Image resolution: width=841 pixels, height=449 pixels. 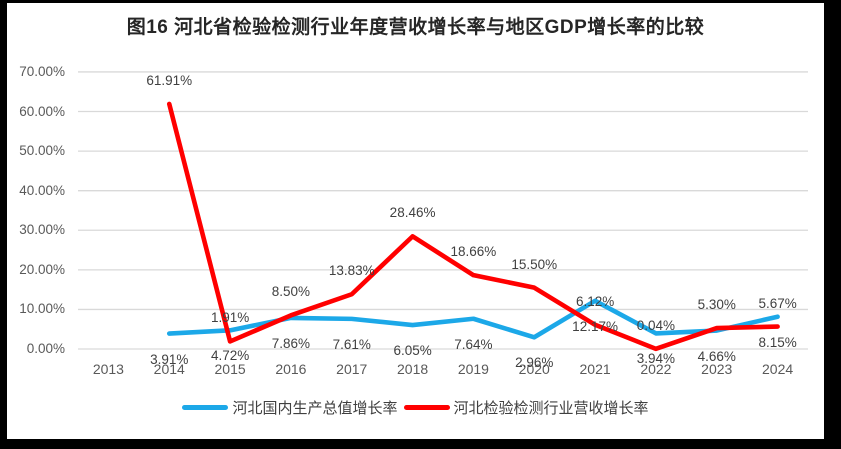 What do you see at coordinates (716, 356) in the screenshot?
I see `data-label: 4.66%` at bounding box center [716, 356].